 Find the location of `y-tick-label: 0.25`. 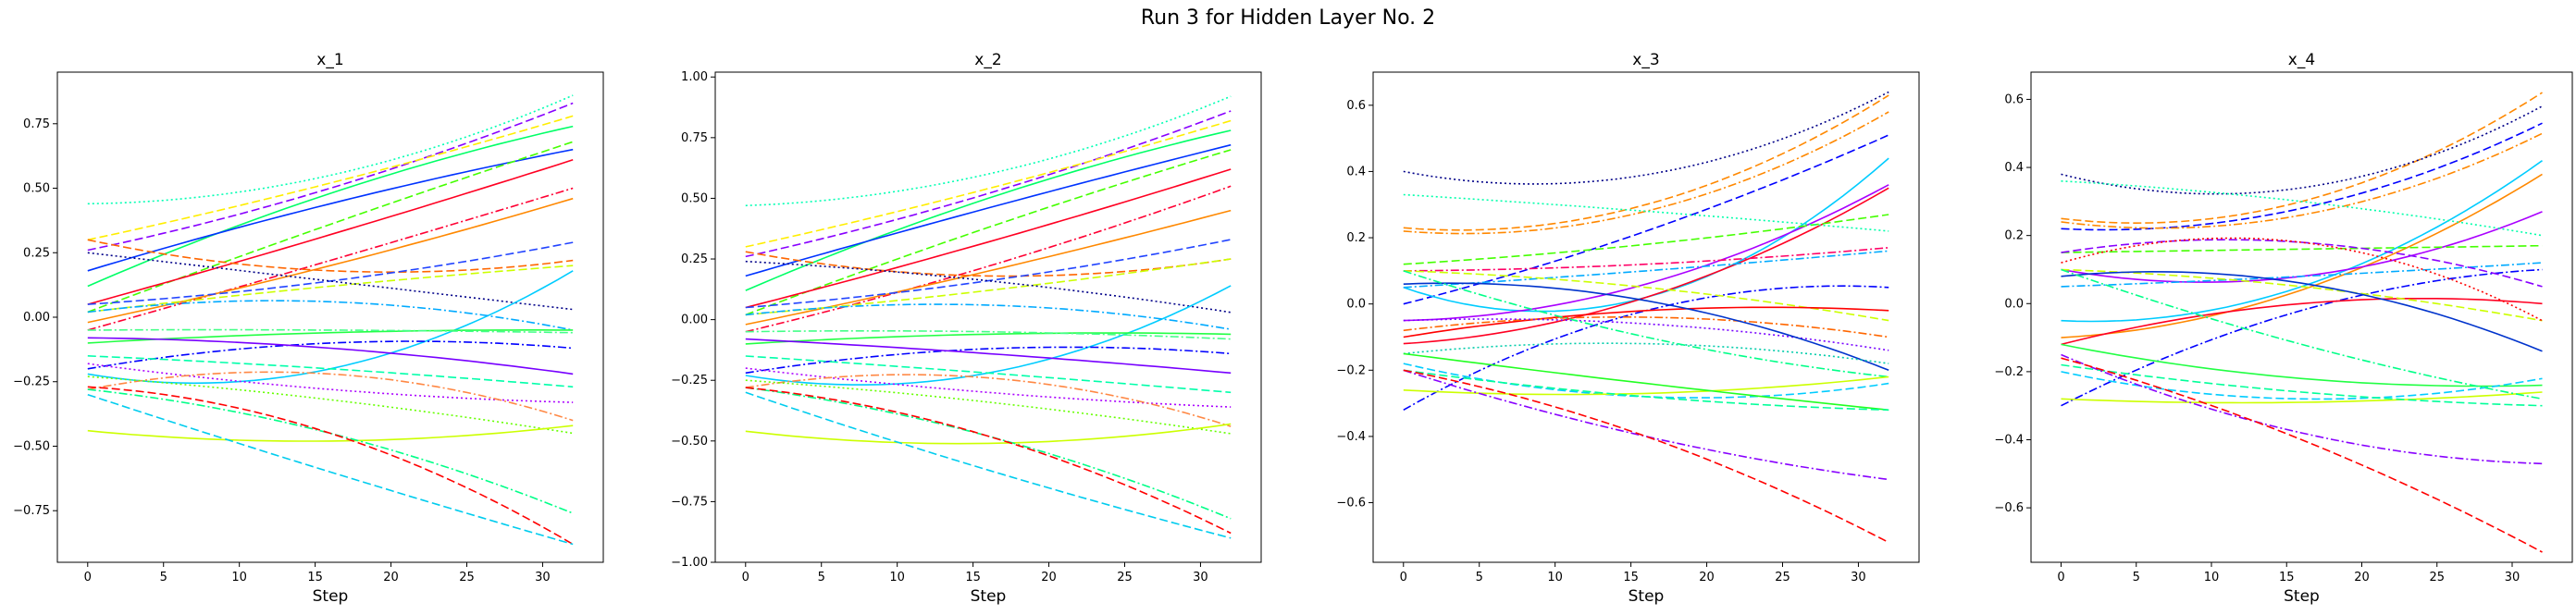

y-tick-label: 0.25 is located at coordinates (695, 259).